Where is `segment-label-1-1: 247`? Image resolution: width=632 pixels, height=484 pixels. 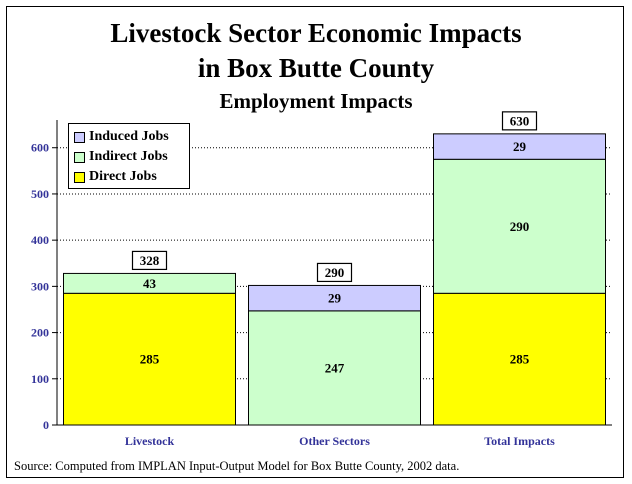 segment-label-1-1: 247 is located at coordinates (335, 367).